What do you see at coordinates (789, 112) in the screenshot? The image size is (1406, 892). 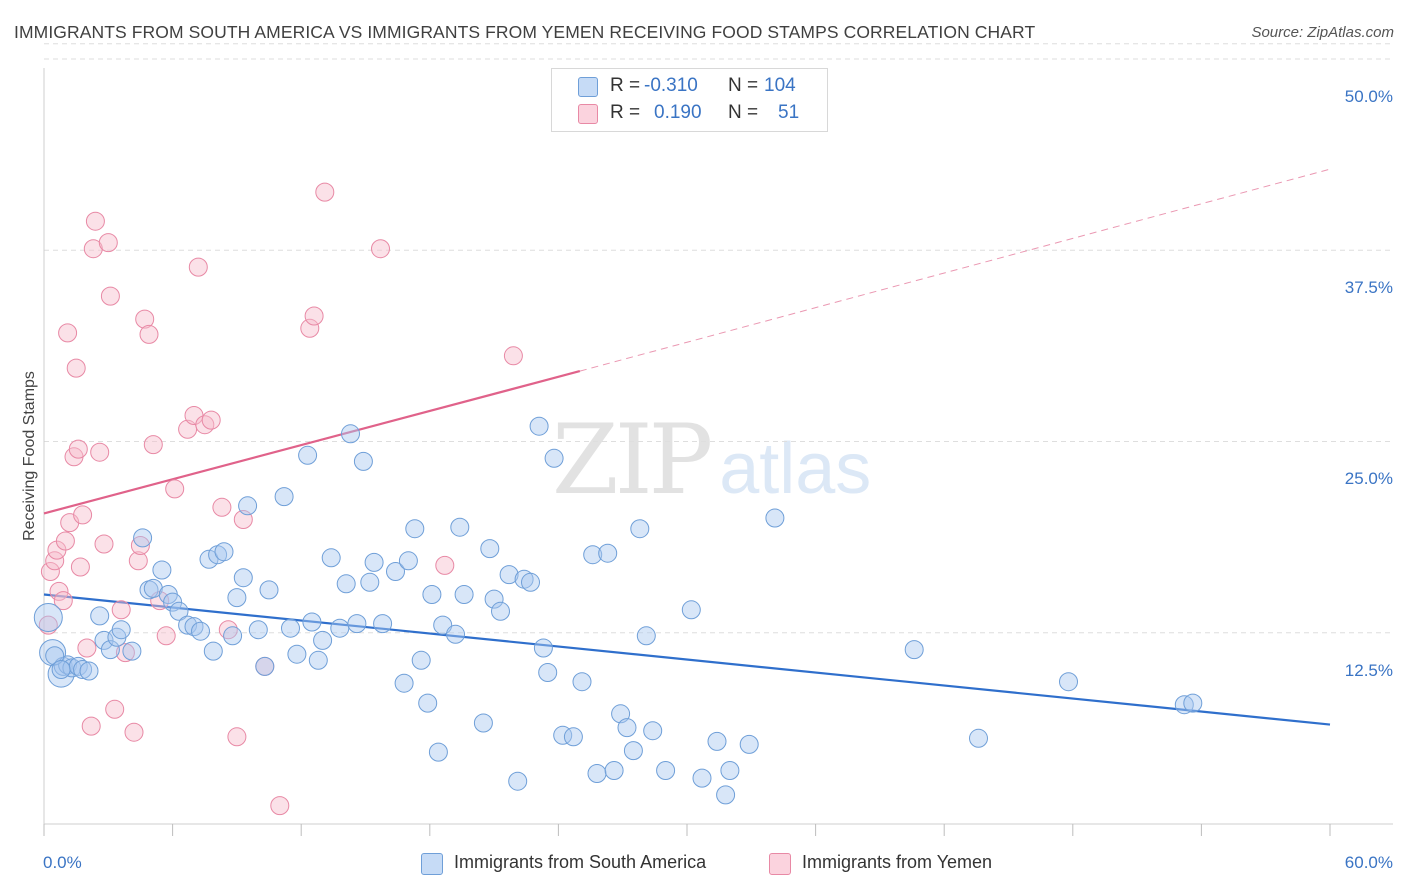 I see `legend-n-value: 51` at bounding box center [789, 112].